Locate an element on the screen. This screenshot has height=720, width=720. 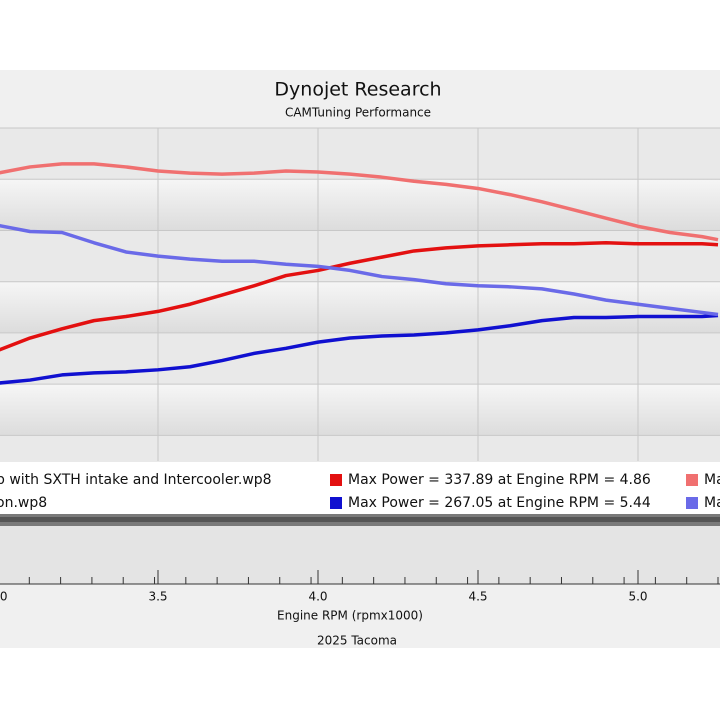
overview-panel is located at coordinates (360, 555).